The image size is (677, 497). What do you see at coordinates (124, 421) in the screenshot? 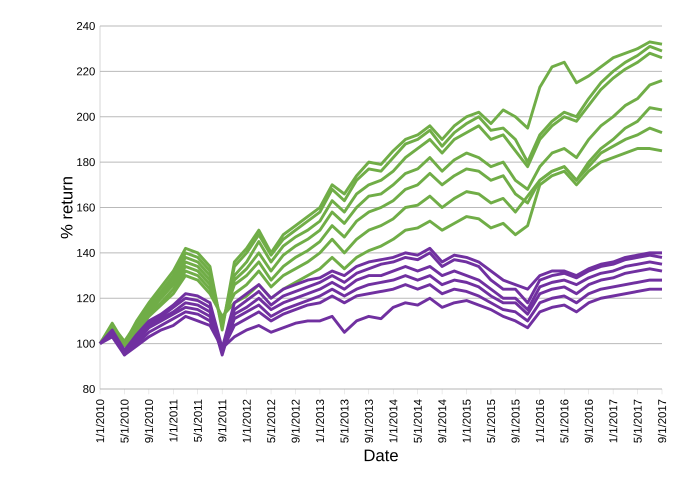
I see `x-tick-label: 5/1/2010` at bounding box center [124, 421].